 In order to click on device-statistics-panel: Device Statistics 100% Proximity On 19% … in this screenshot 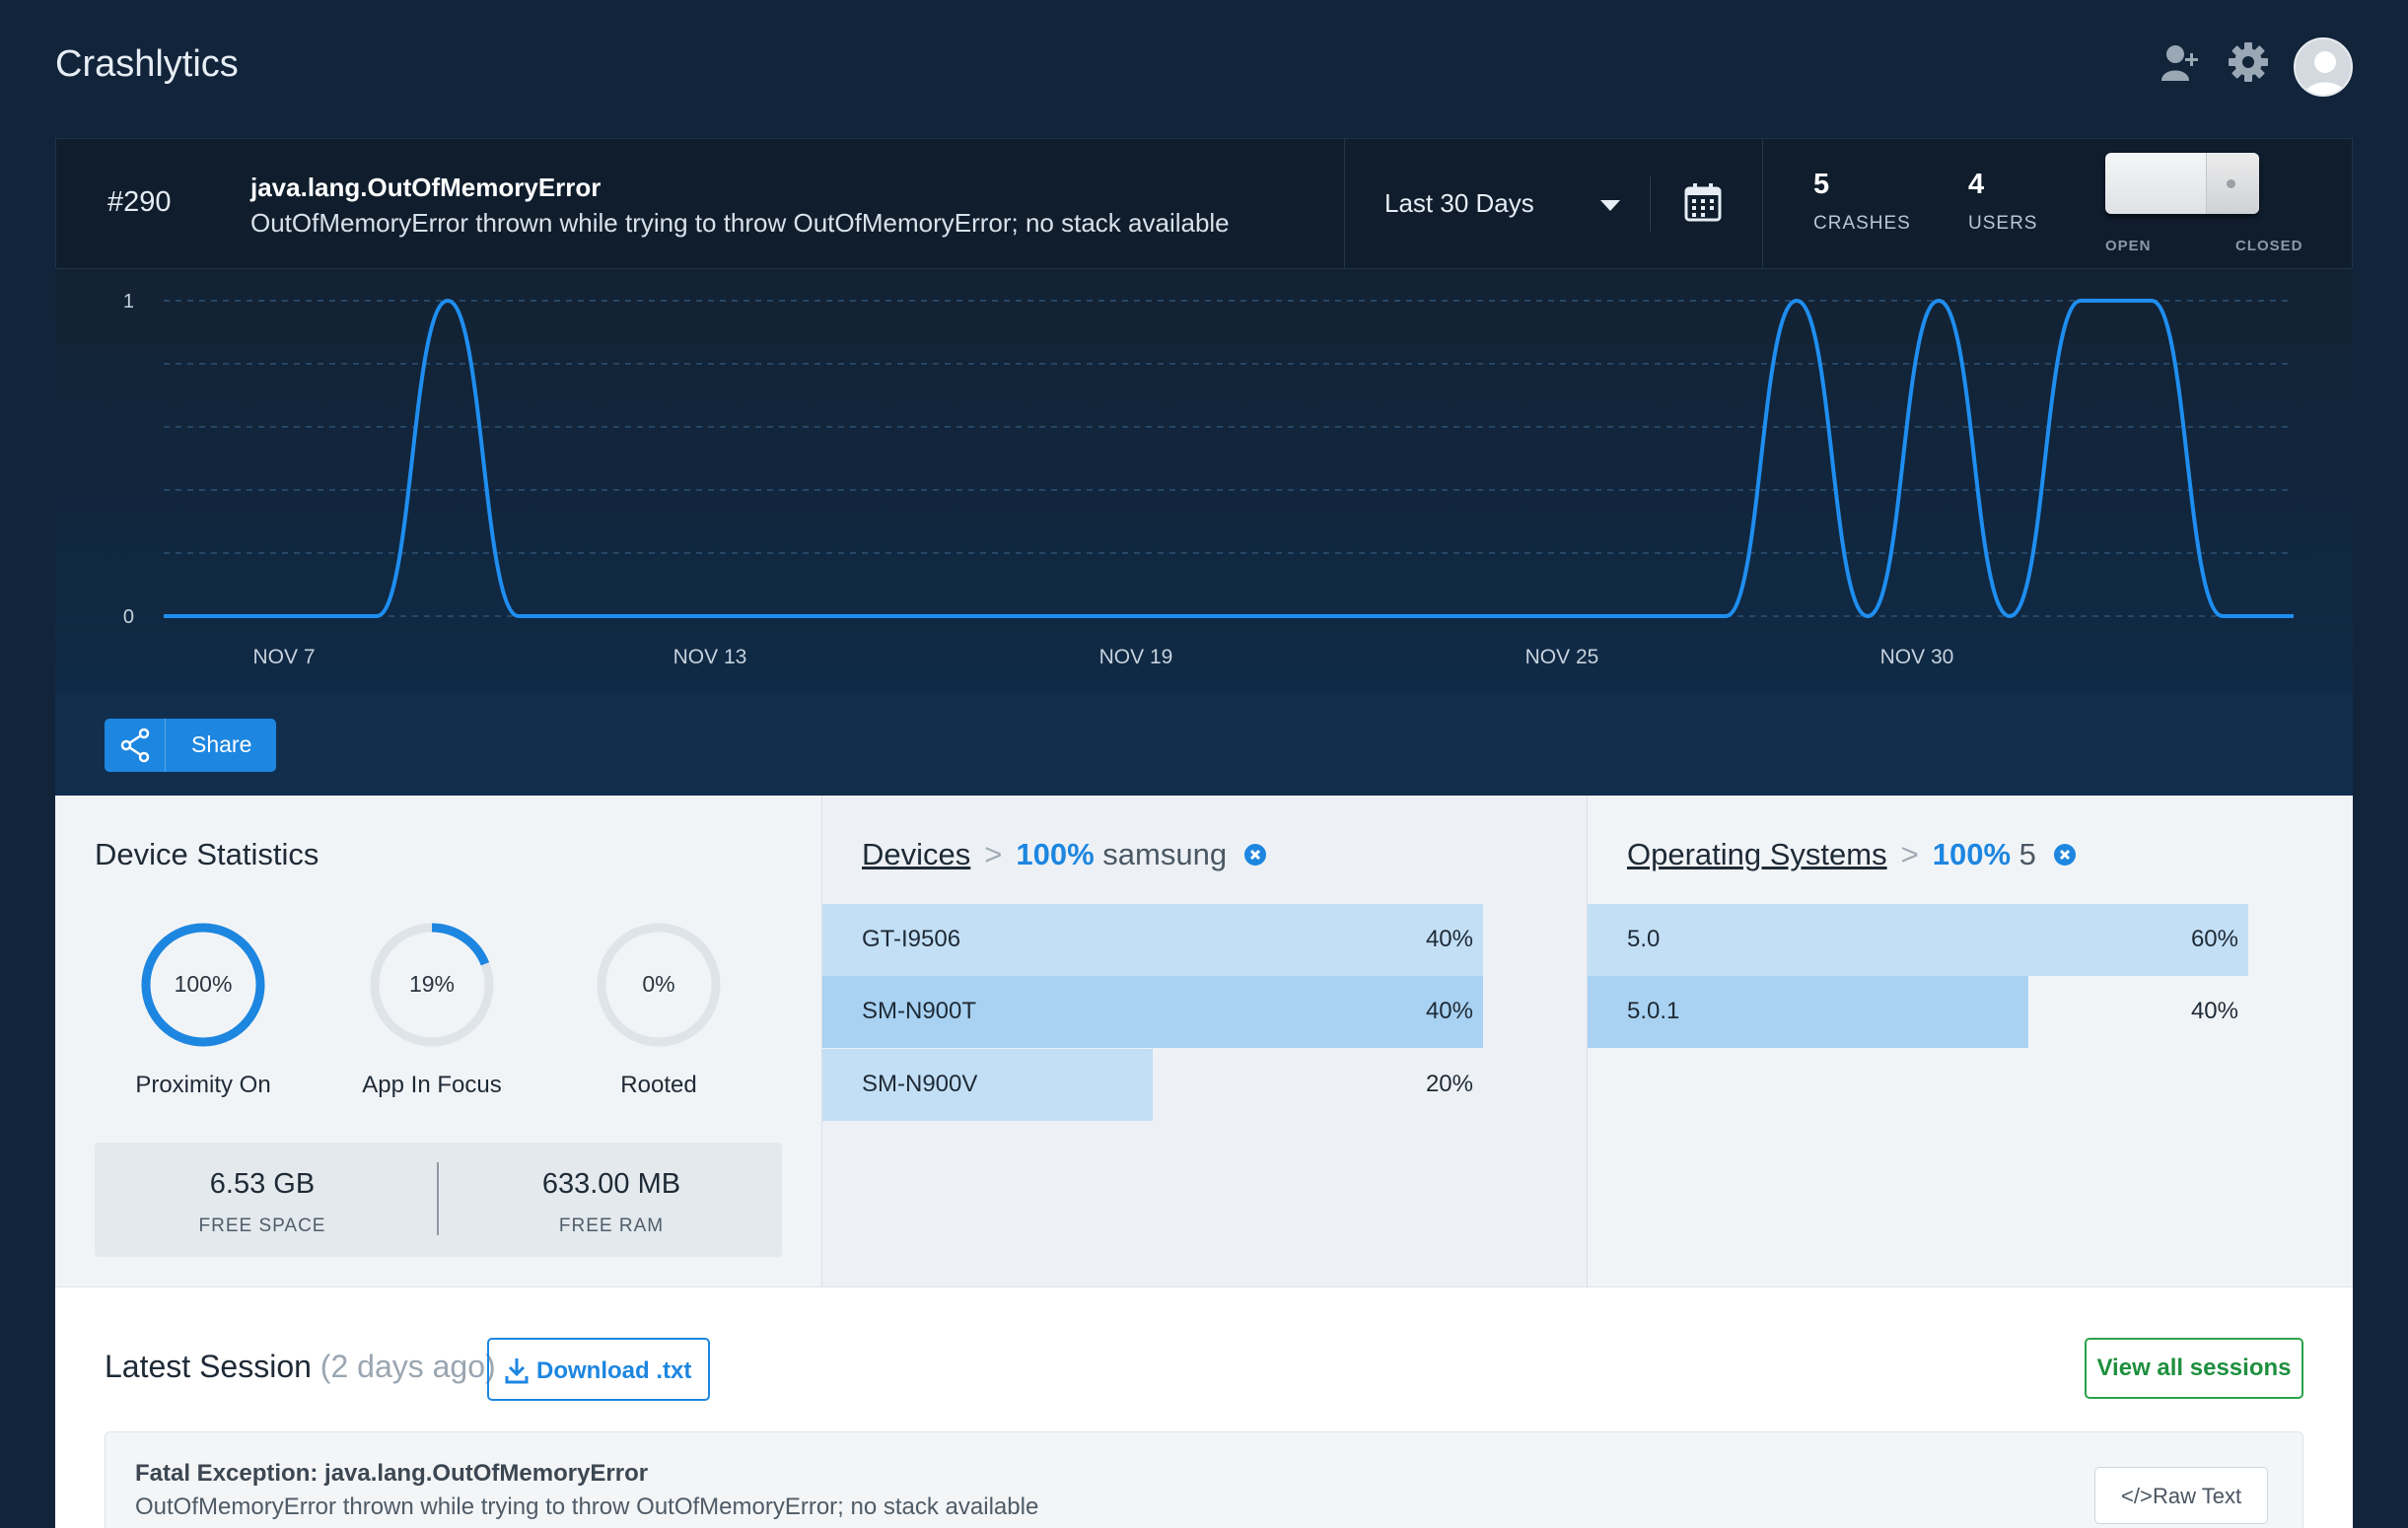, I will do `click(438, 1041)`.